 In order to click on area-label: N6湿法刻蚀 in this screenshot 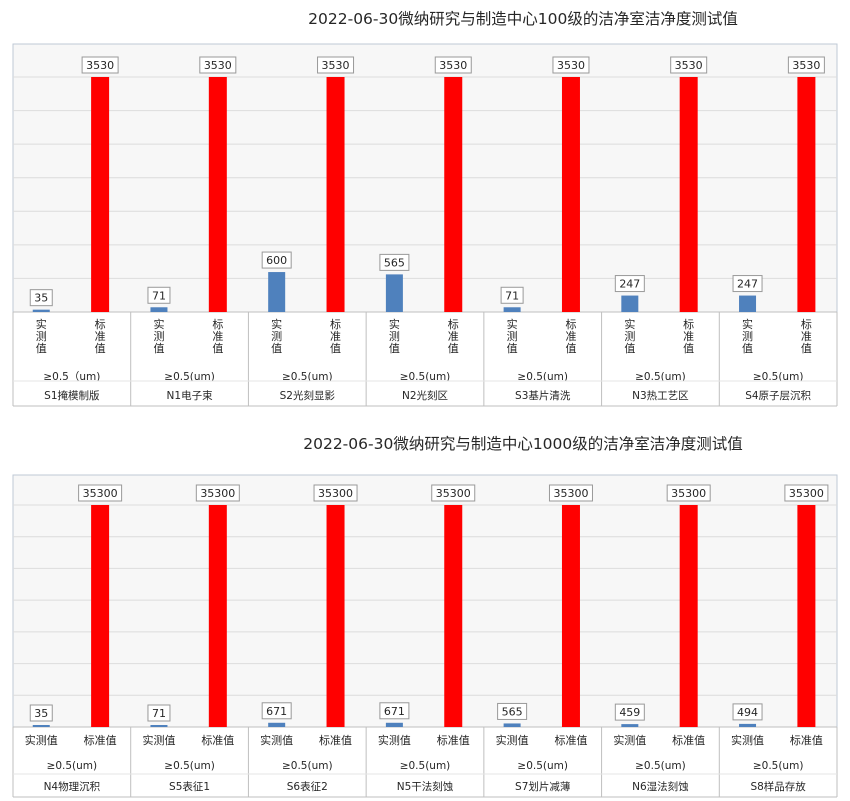, I will do `click(660, 786)`.